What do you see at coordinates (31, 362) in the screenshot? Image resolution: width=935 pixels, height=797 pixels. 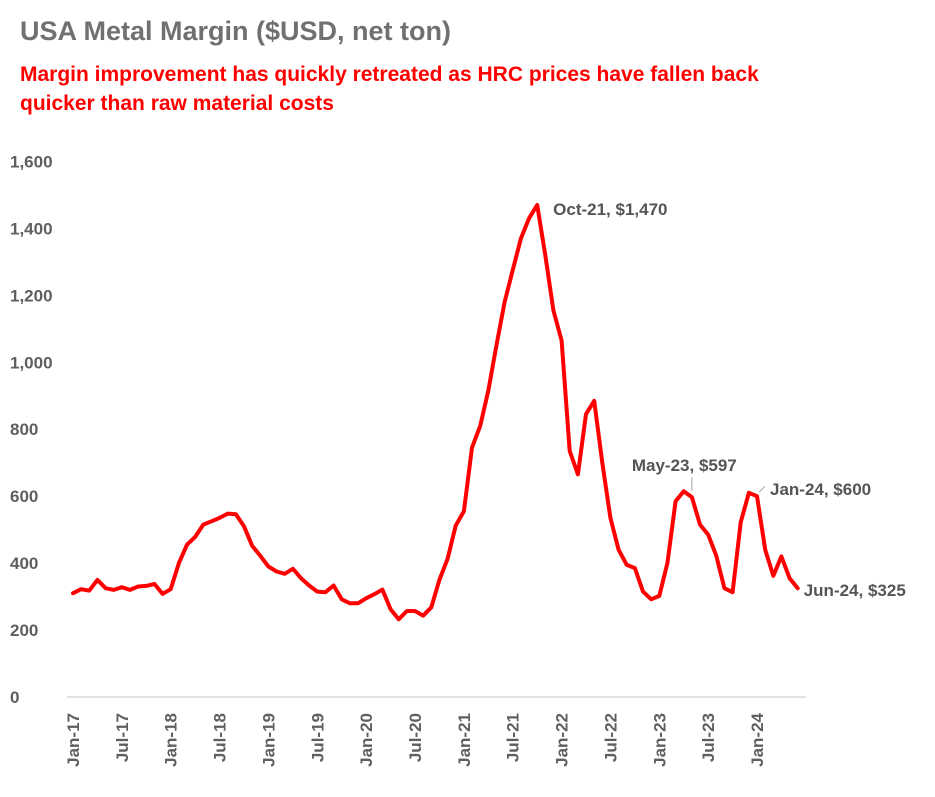 I see `y-tick-label: 1,000` at bounding box center [31, 362].